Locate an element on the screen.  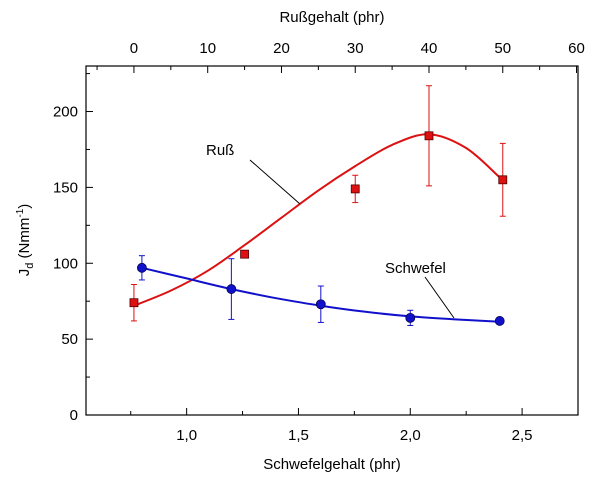
bottom-tick-label: 2,5 is located at coordinates (522, 435).